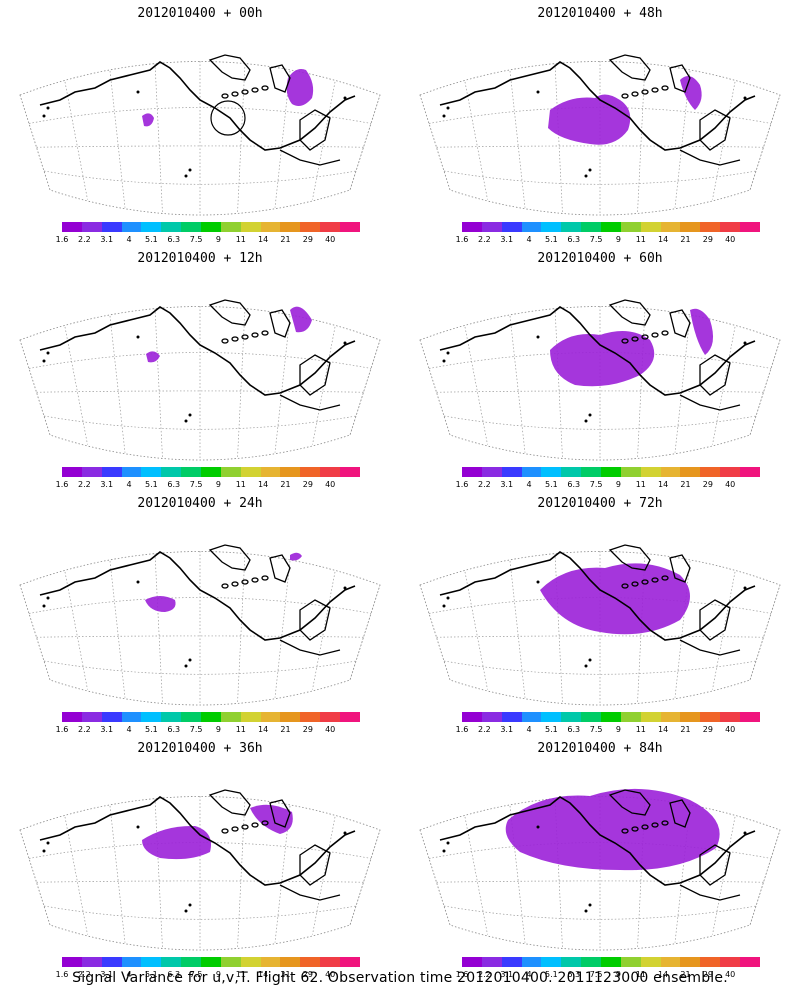 The height and width of the screenshot is (1000, 800). Describe the element at coordinates (197, 351) in the screenshot. I see `coastline` at that location.